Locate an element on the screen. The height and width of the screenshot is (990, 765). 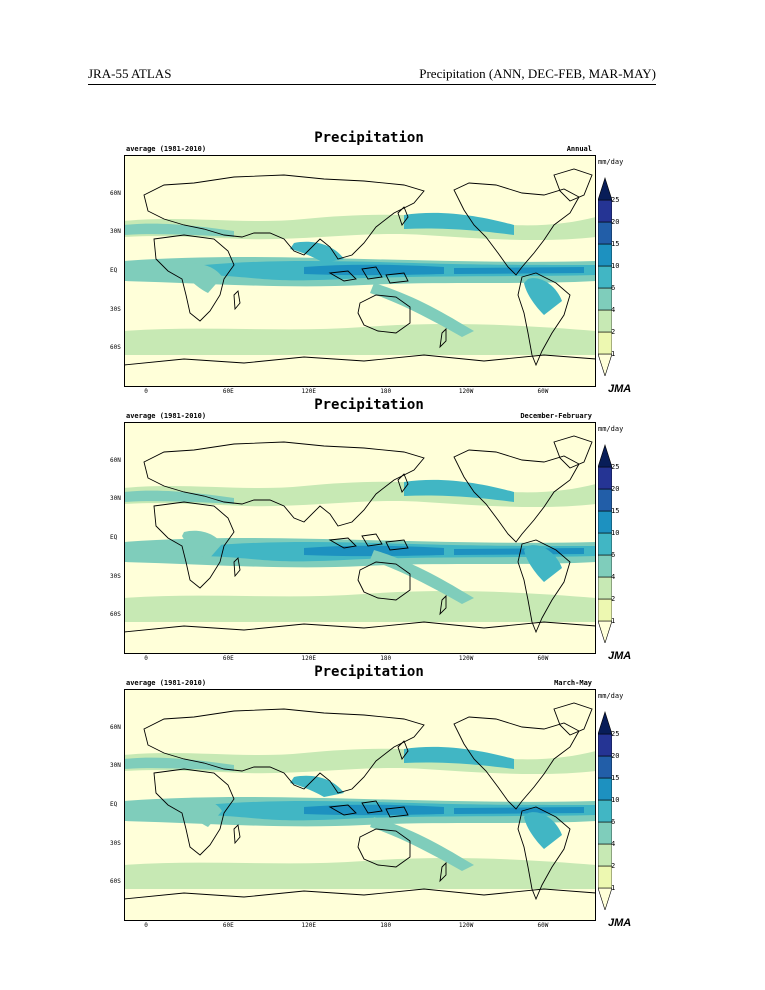
spcz-band is located at coordinates (422, 844).